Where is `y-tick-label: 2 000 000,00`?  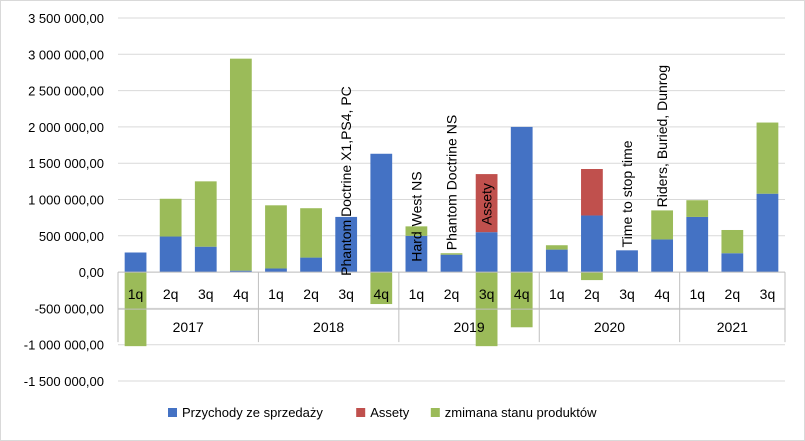 y-tick-label: 2 000 000,00 is located at coordinates (66, 127).